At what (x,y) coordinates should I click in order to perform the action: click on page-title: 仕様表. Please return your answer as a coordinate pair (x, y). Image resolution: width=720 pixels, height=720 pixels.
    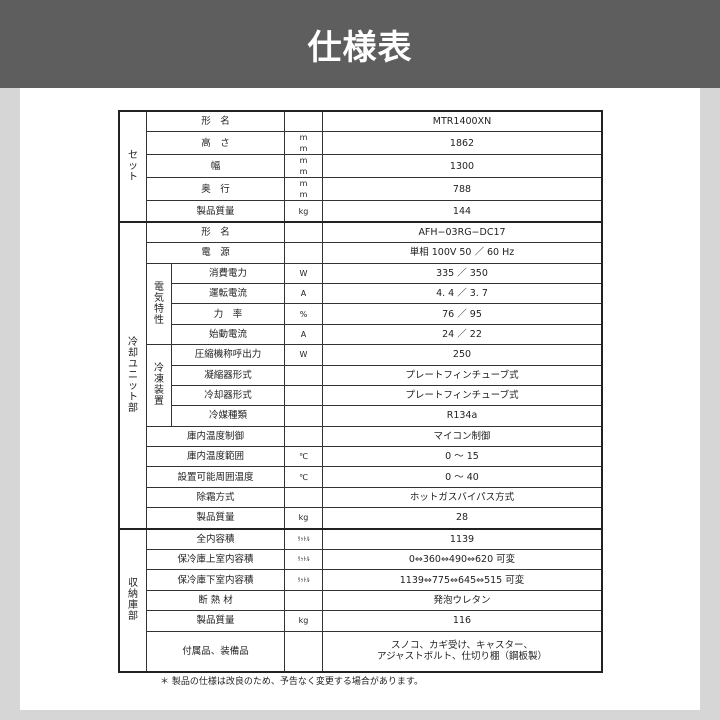
    Looking at the image, I should click on (360, 47).